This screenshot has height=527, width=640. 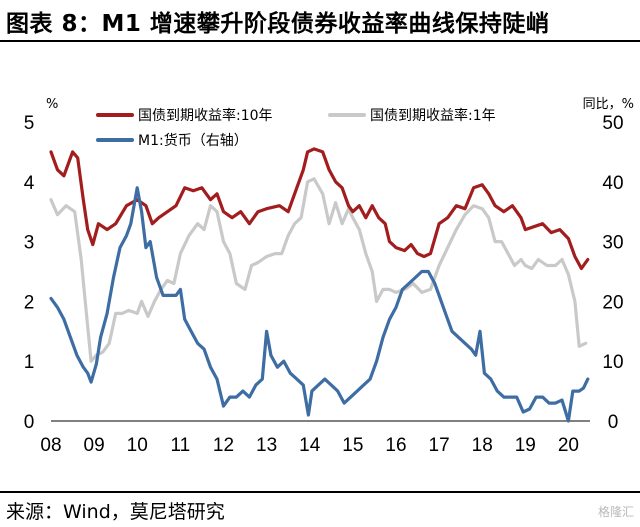 I want to click on x-tick-label: 12, so click(x=223, y=445).